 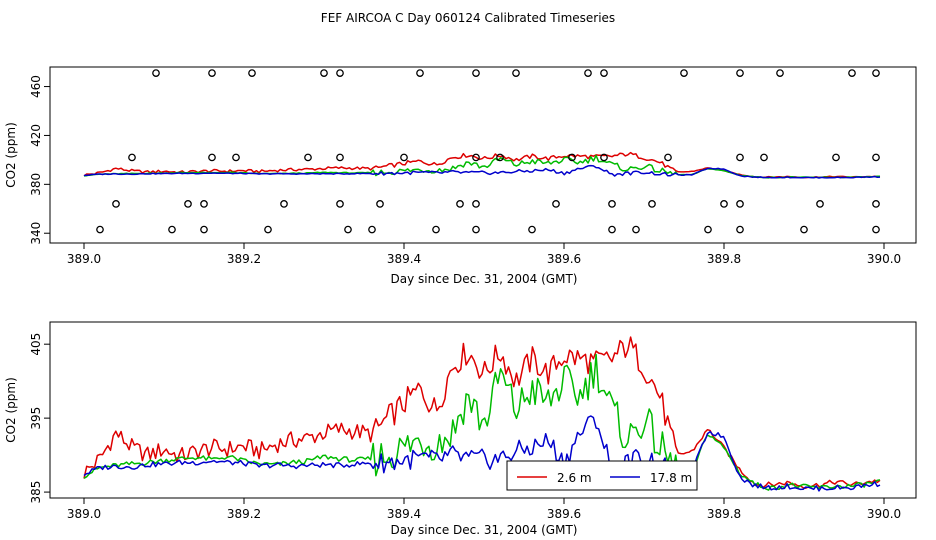 I want to click on legend-label-17-8m: 17.8 m, so click(x=671, y=478).